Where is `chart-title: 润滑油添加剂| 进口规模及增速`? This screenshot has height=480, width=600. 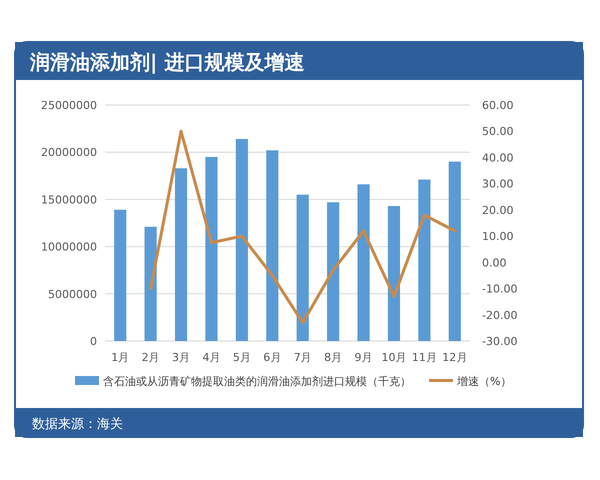
chart-title: 润滑油添加剂| 进口规模及增速 is located at coordinates (166, 62).